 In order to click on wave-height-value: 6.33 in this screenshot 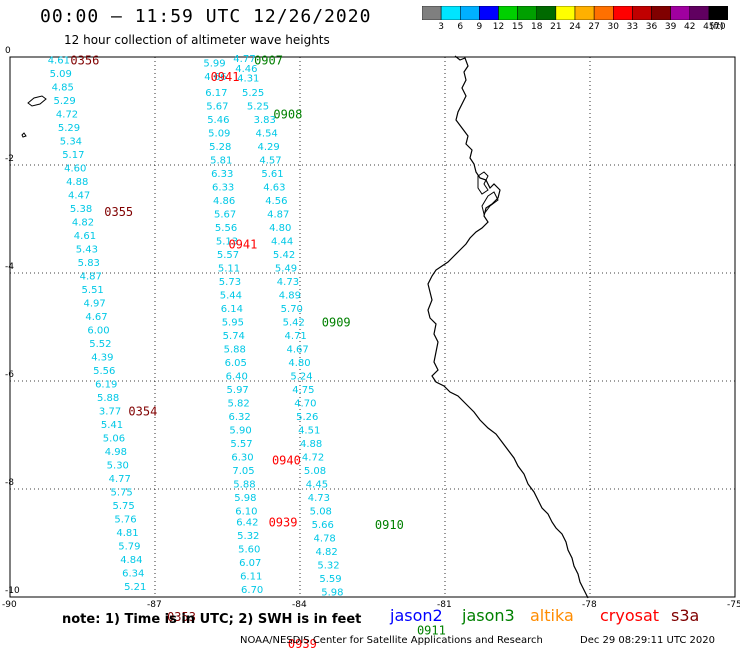, I will do `click(222, 174)`.